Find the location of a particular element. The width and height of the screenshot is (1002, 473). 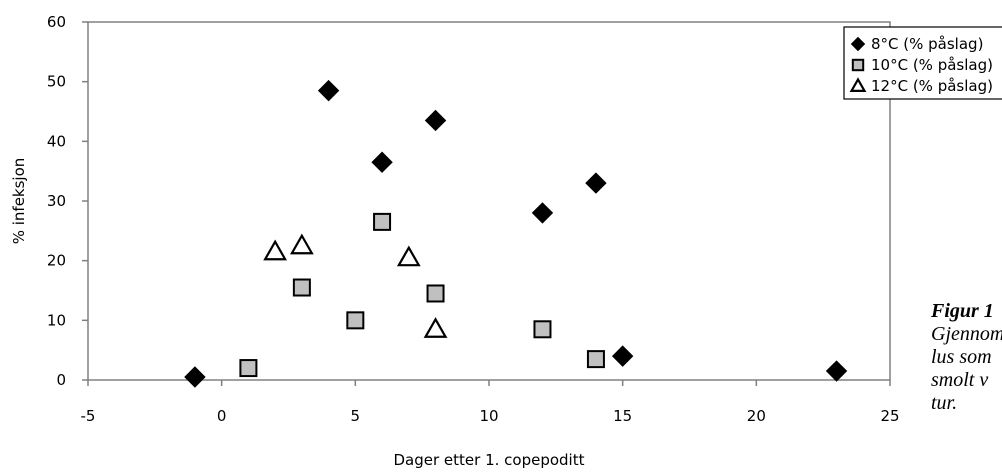

y-tick-label: 10 is located at coordinates (56, 320).